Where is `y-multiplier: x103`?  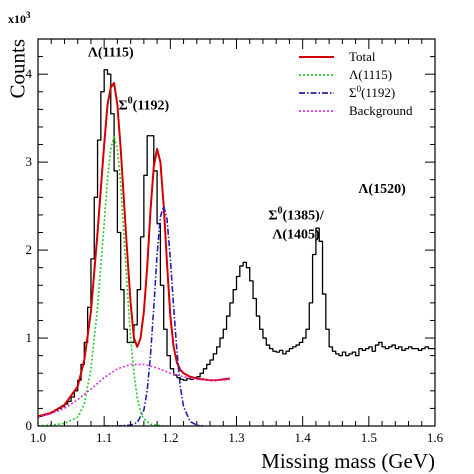 y-multiplier: x103 is located at coordinates (19, 18).